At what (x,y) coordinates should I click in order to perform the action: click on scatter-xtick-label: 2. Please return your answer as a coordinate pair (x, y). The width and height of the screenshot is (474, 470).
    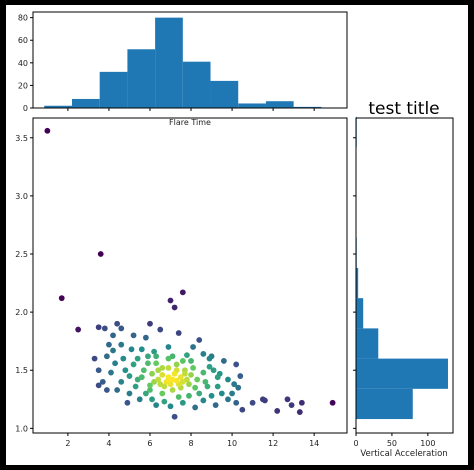
    Looking at the image, I should click on (67, 443).